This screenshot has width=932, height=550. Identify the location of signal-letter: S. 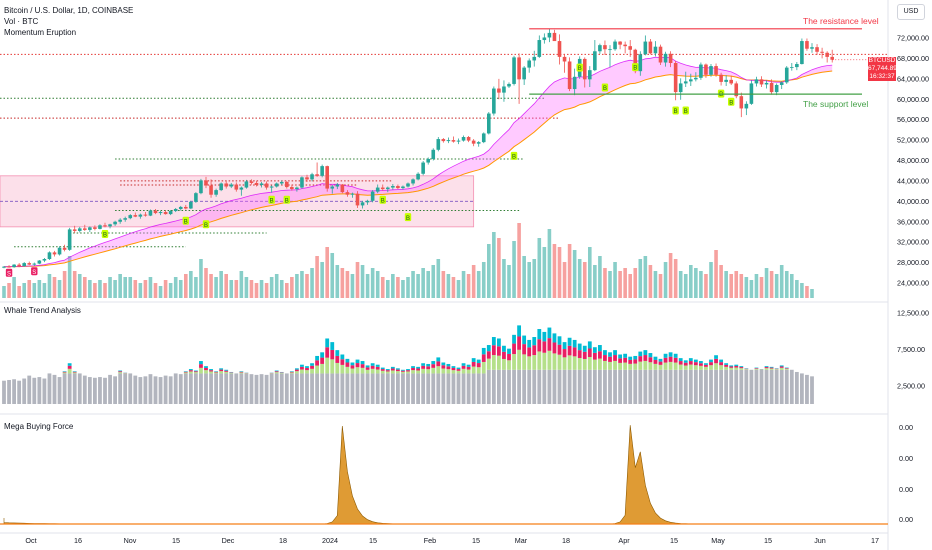
(34, 273).